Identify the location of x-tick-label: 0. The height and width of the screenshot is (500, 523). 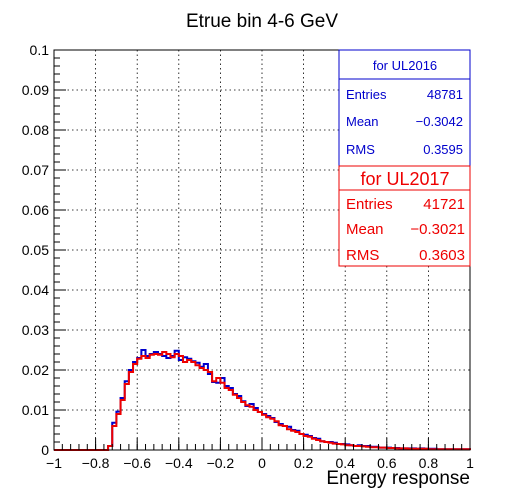
(262, 463).